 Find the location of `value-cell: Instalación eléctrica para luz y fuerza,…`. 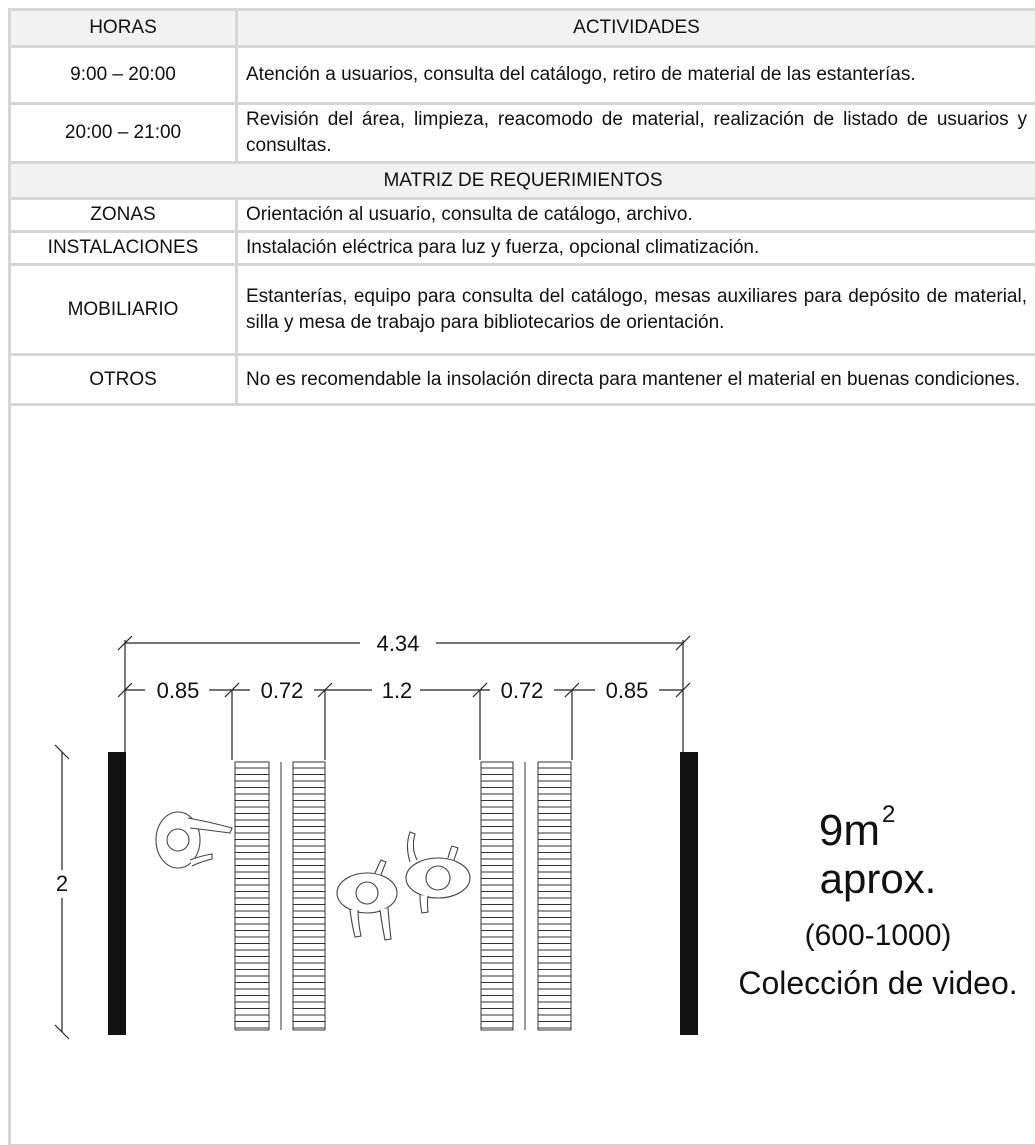

value-cell: Instalación eléctrica para luz y fuerza,… is located at coordinates (635, 248).